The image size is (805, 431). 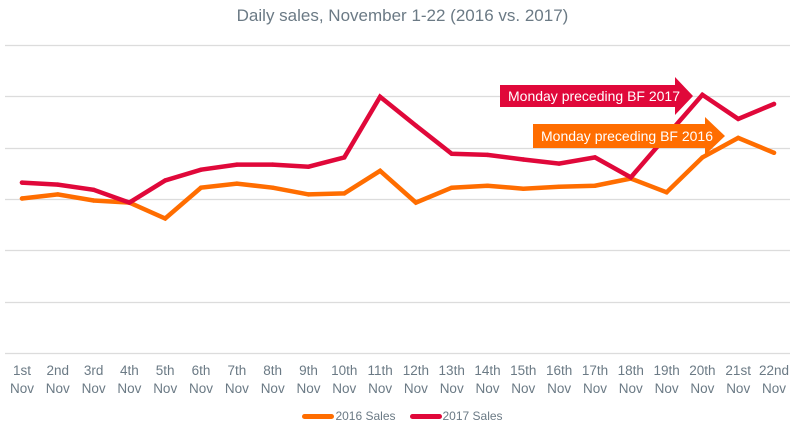 I want to click on x-tick-label: 9th Nov, so click(x=308, y=379).